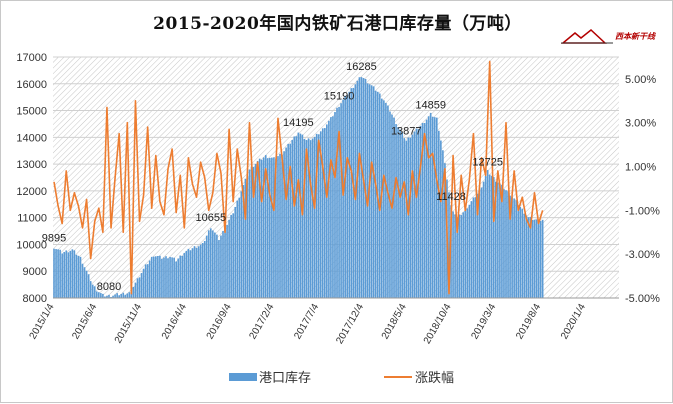 Image resolution: width=673 pixels, height=404 pixels. What do you see at coordinates (483, 322) in the screenshot?
I see `x-tick-label: 2019/3/4` at bounding box center [483, 322].